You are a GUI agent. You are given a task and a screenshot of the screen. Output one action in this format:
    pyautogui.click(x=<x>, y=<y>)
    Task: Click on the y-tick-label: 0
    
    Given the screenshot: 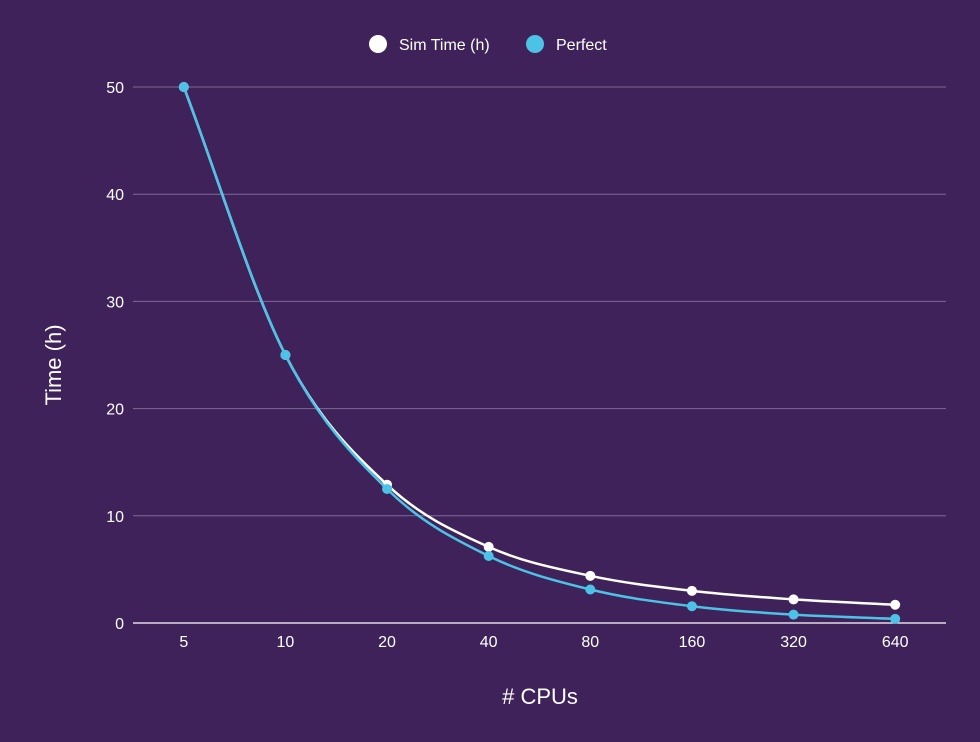 What is the action you would take?
    pyautogui.click(x=119, y=624)
    